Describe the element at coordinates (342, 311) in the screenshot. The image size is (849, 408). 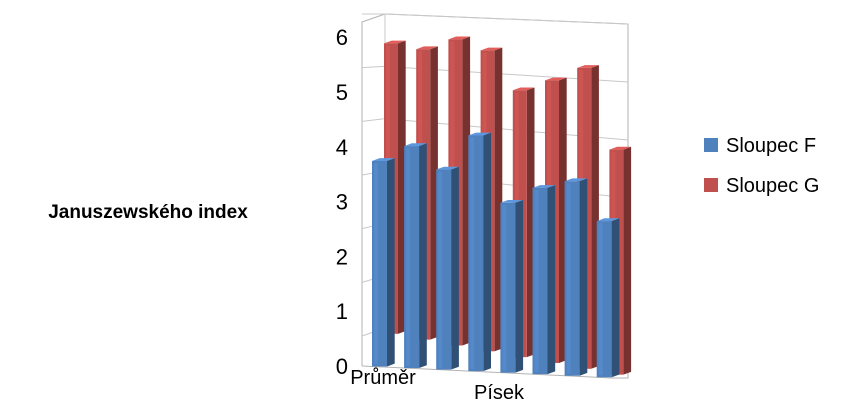
I see `y-tick-label: 1` at that location.